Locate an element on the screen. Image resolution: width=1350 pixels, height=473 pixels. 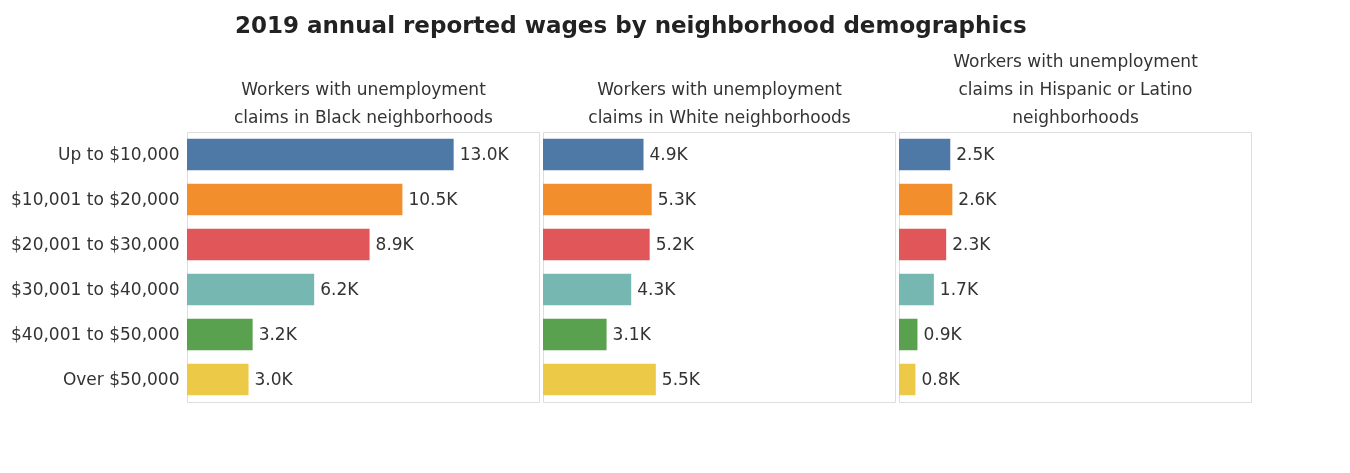
data-label: 5.3K is located at coordinates (677, 198).